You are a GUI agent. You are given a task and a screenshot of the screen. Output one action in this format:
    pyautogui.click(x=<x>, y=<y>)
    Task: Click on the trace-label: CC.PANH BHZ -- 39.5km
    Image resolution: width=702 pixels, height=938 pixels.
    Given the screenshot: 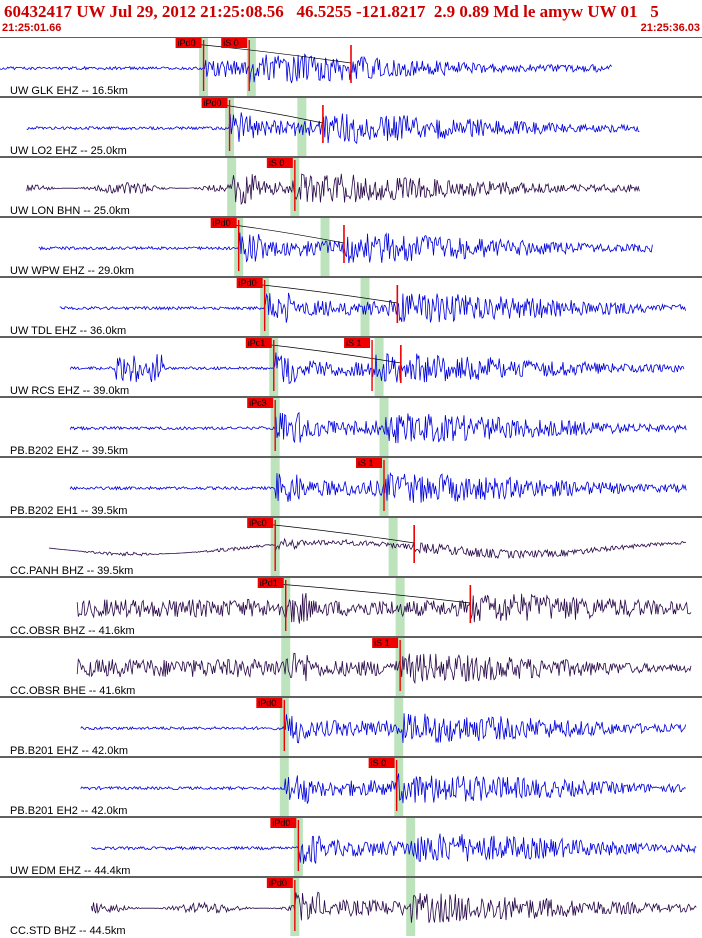 What is the action you would take?
    pyautogui.click(x=71, y=571)
    